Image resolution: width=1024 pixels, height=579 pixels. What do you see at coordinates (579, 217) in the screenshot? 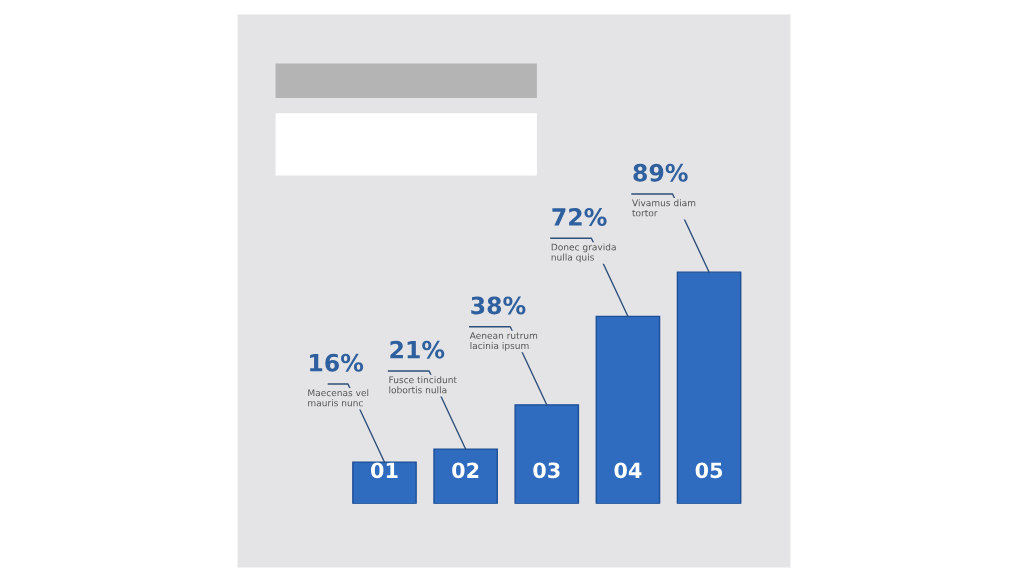
I see `data-label: 72%` at bounding box center [579, 217].